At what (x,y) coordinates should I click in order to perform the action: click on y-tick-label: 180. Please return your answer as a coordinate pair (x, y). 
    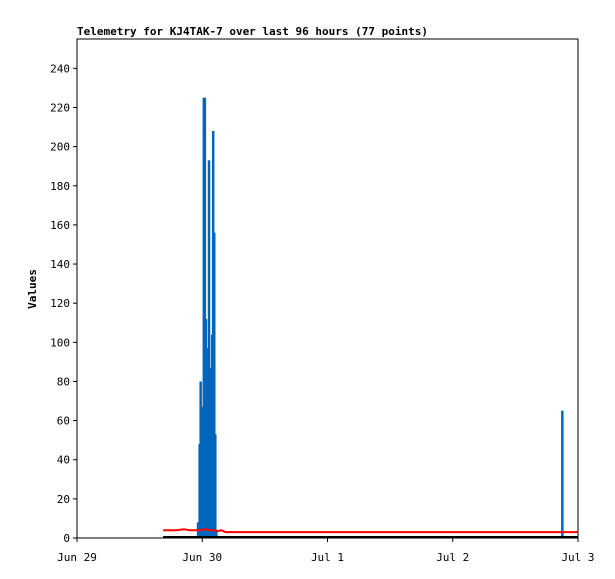
    Looking at the image, I should click on (60, 186).